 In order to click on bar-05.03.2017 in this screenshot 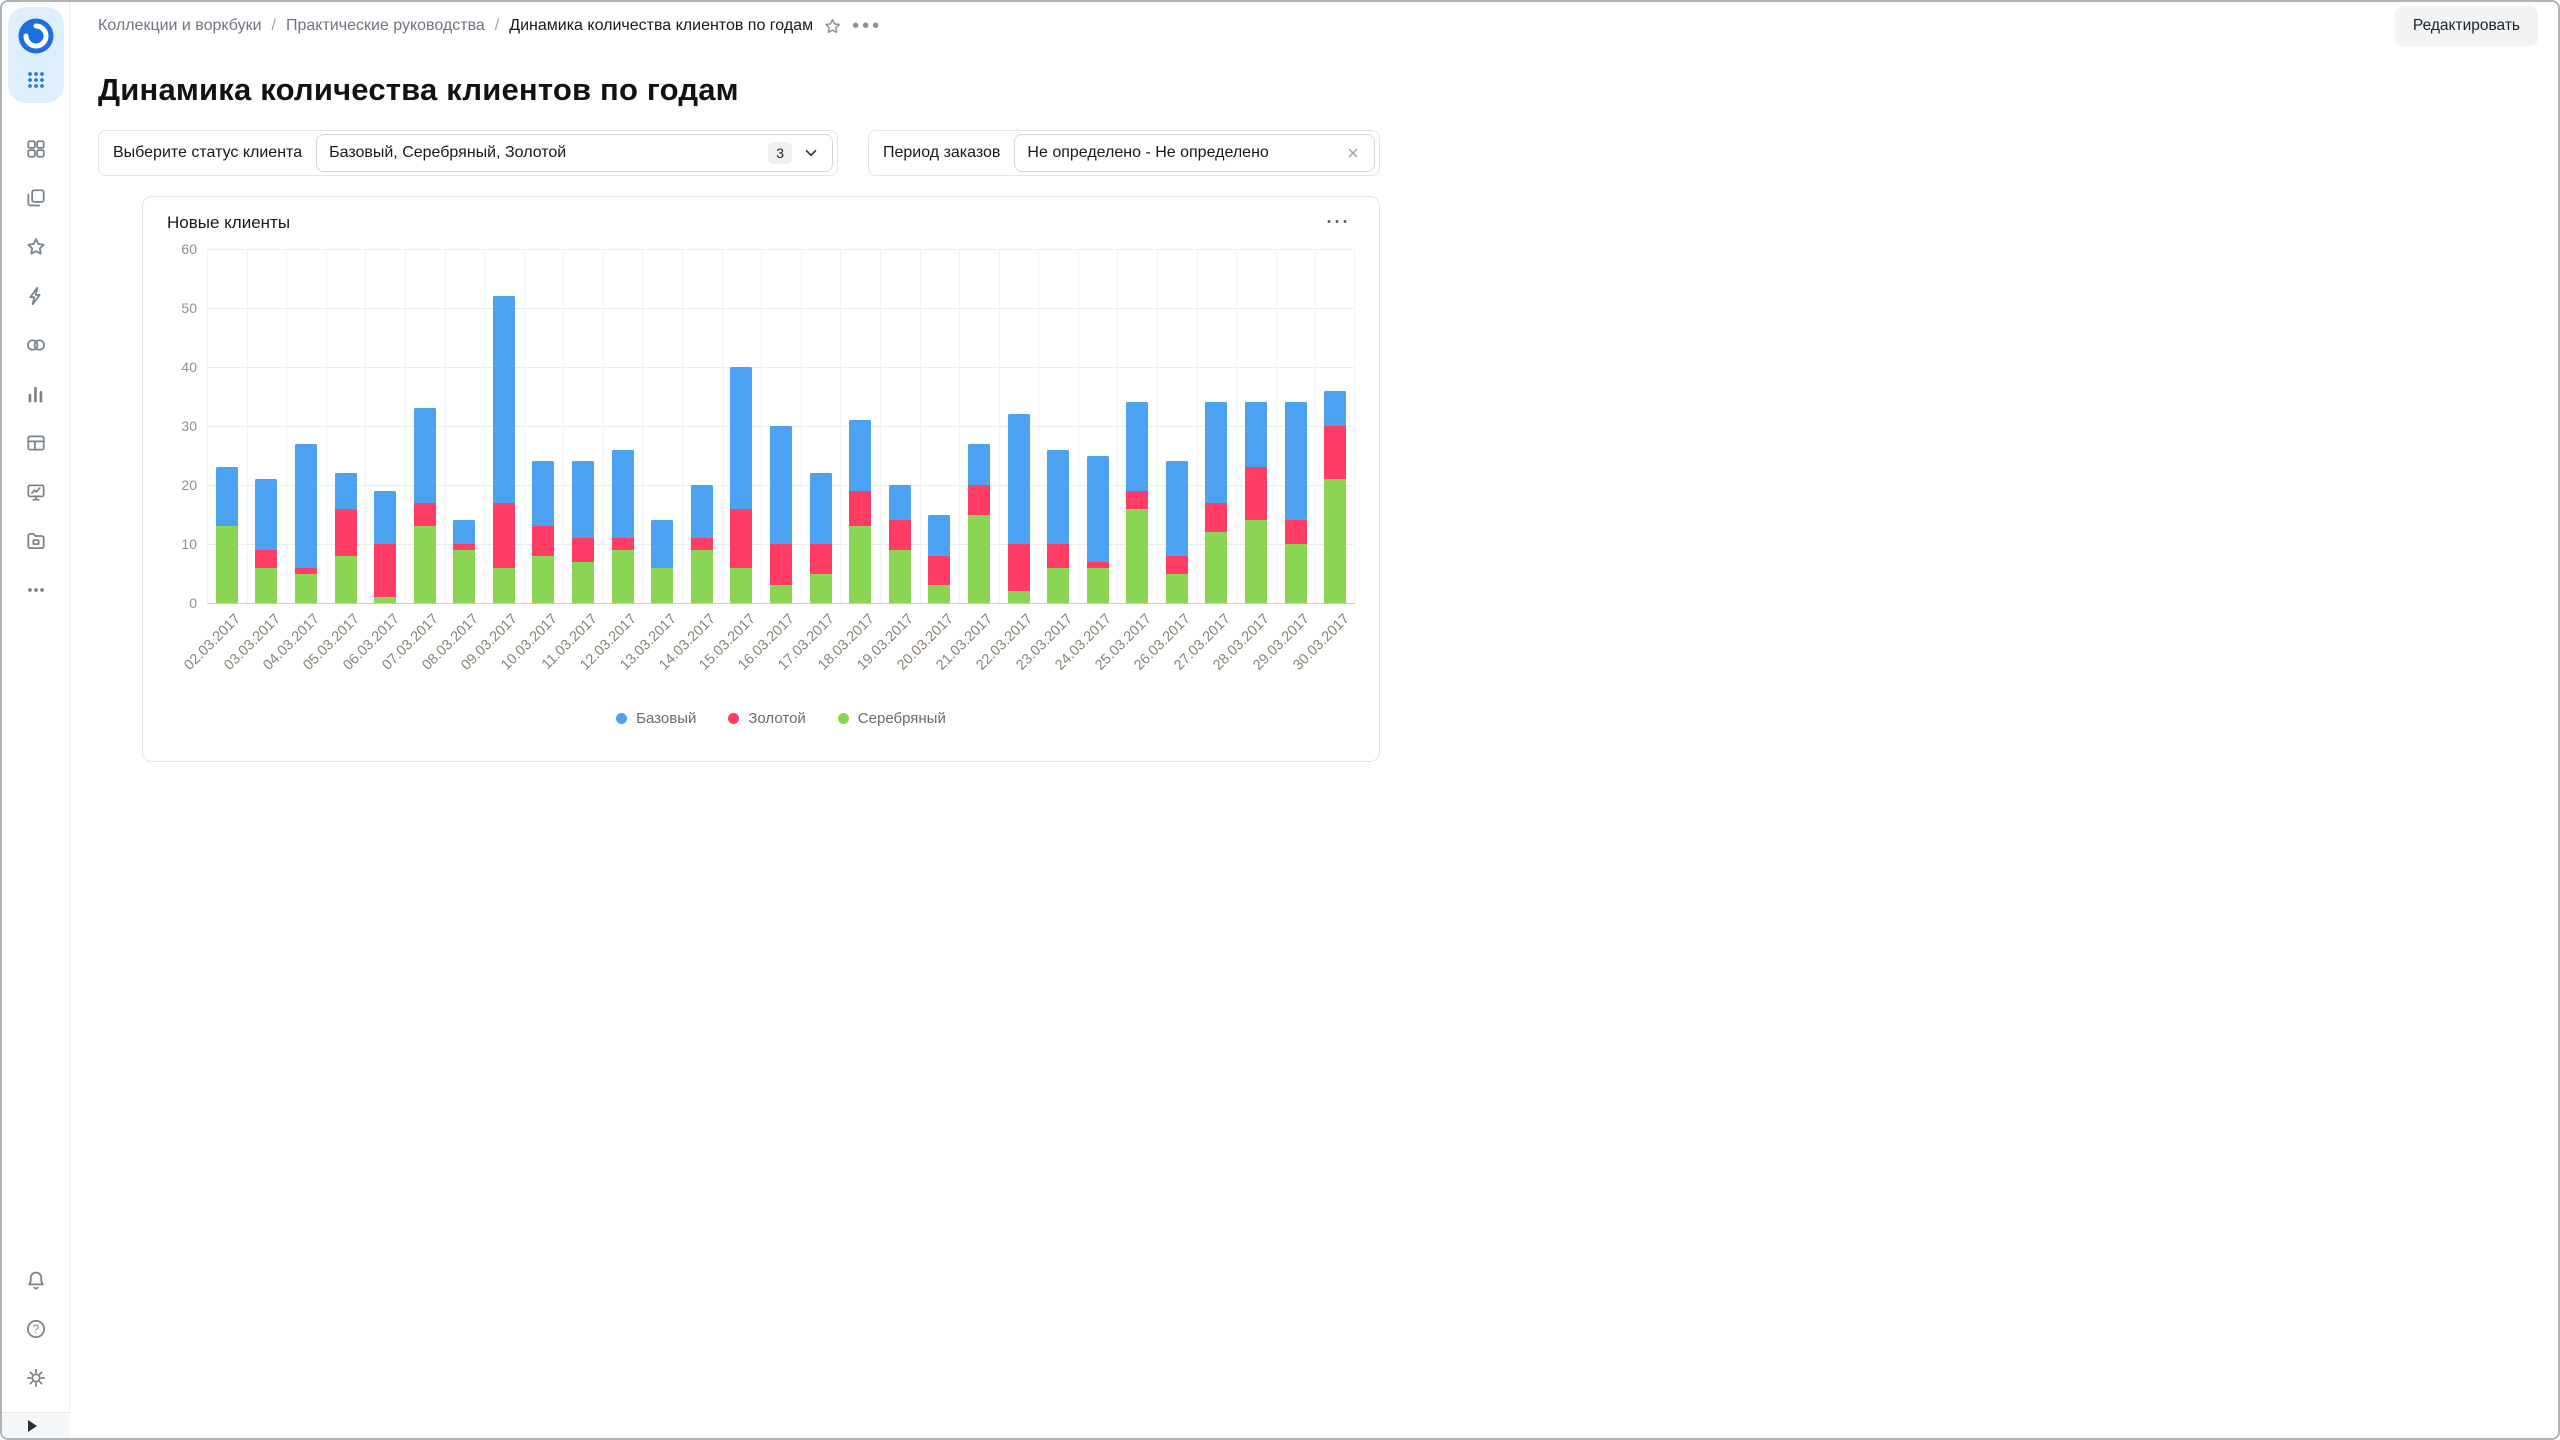, I will do `click(345, 538)`.